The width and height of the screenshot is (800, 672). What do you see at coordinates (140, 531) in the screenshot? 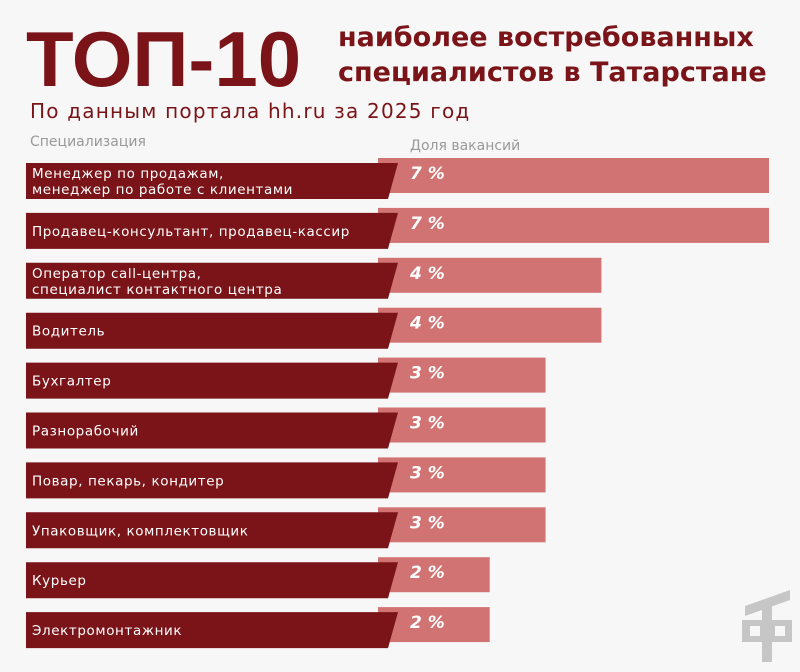
I see `category-label: Упаковщик, комплектовщик` at bounding box center [140, 531].